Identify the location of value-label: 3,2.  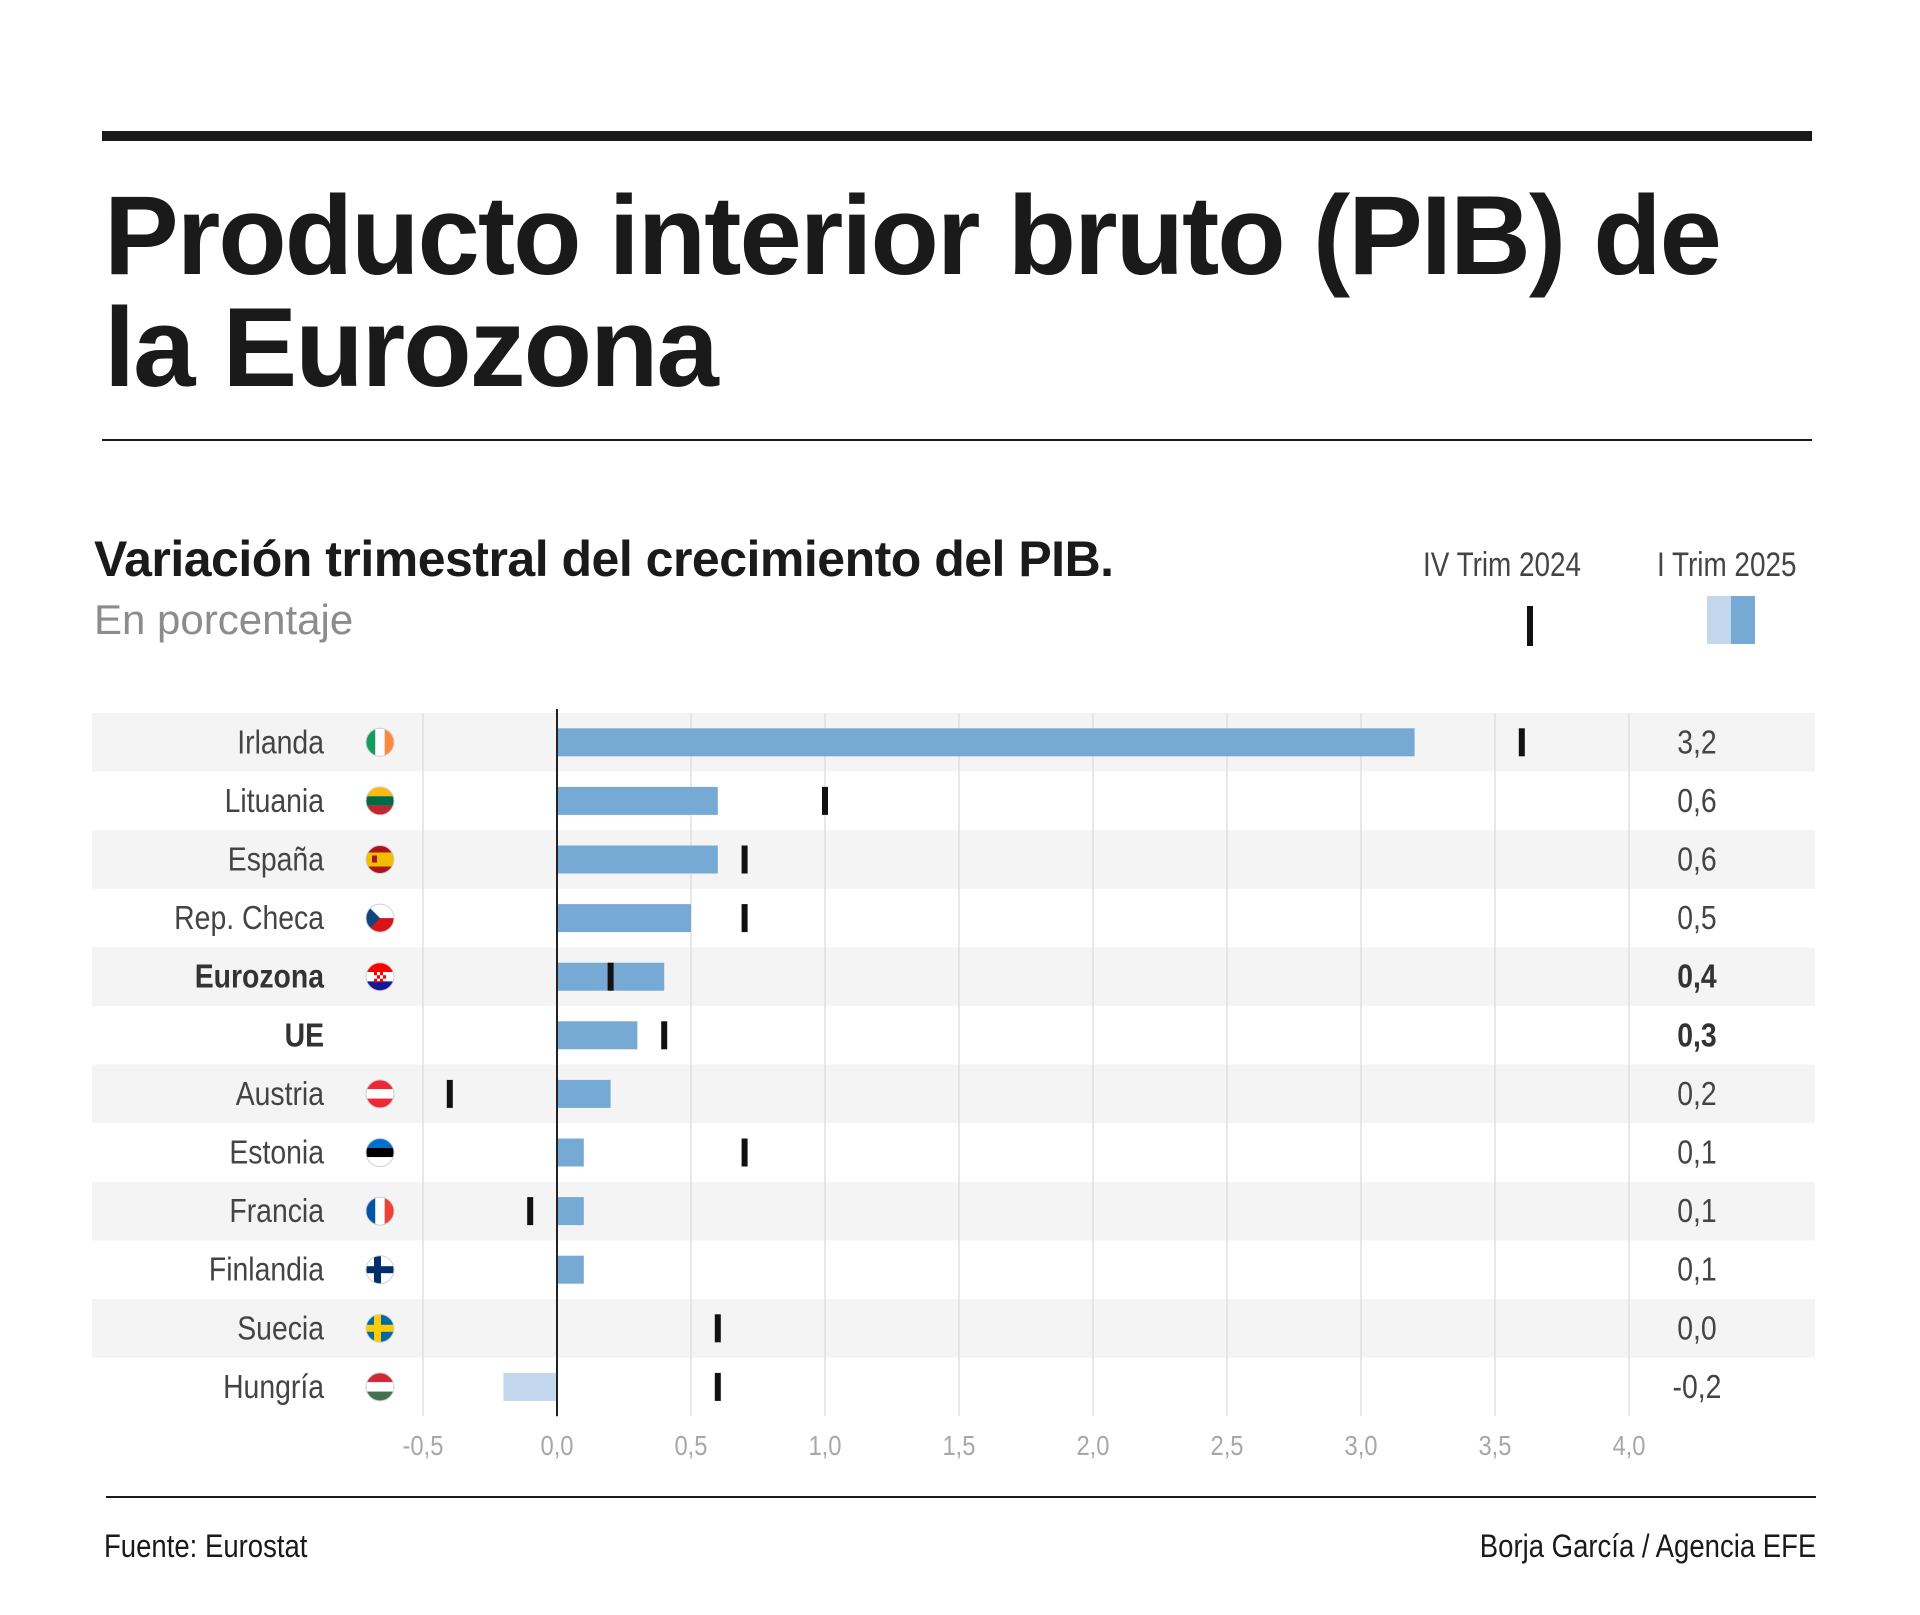
(1696, 742).